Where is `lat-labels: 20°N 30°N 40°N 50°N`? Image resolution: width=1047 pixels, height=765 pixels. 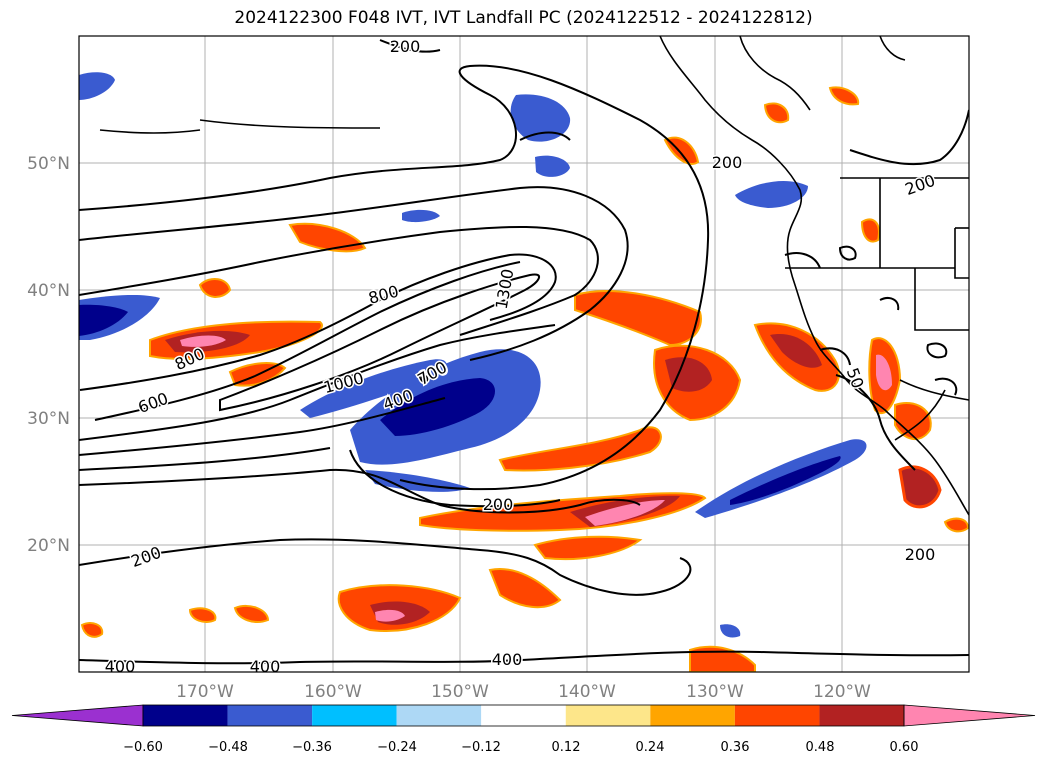 lat-labels: 20°N 30°N 40°N 50°N is located at coordinates (48, 355).